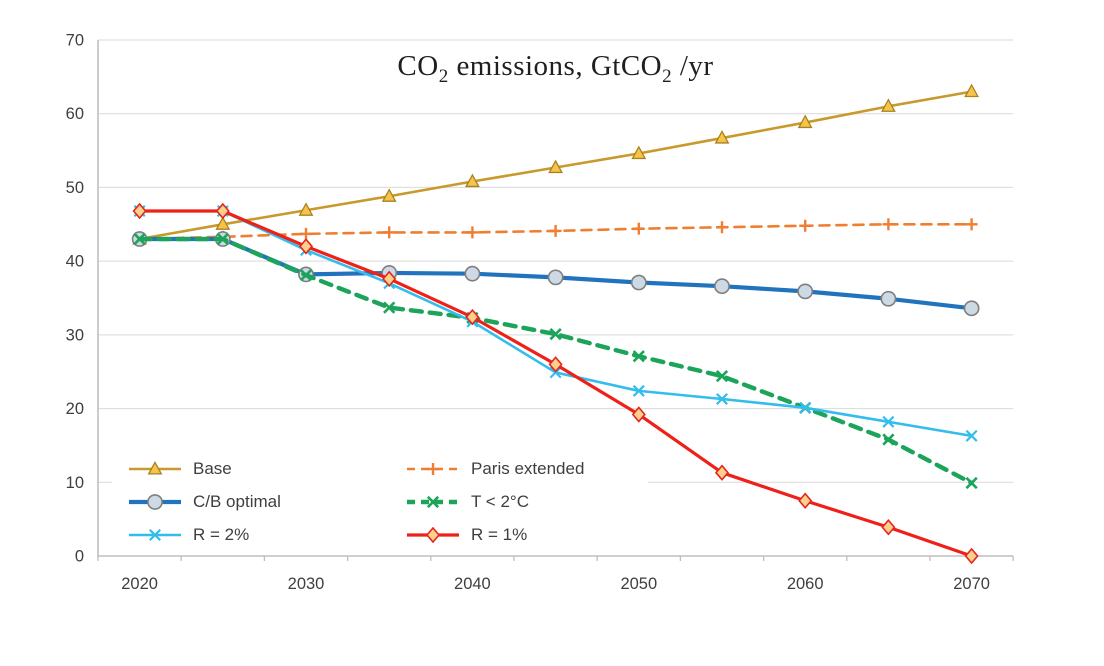 The width and height of the screenshot is (1104, 666). What do you see at coordinates (75, 483) in the screenshot?
I see `y-tick-label: 10` at bounding box center [75, 483].